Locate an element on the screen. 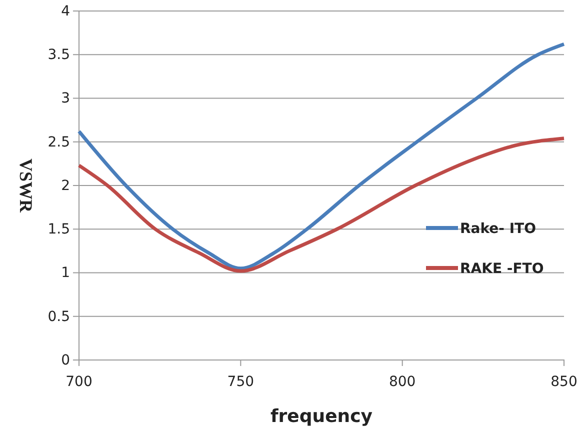 This screenshot has width=578, height=434. y-tick-label: 4 is located at coordinates (65, 11).